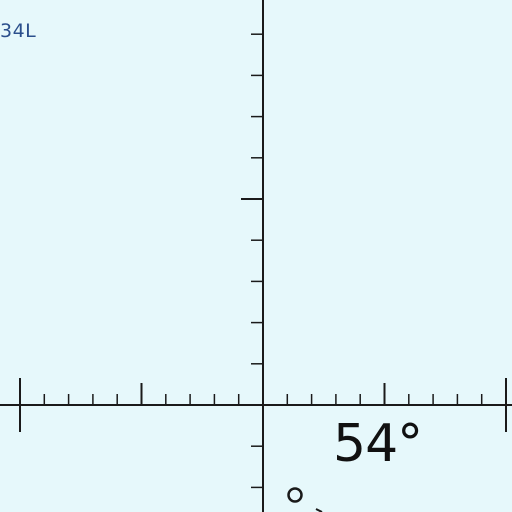  Describe the element at coordinates (18, 31) in the screenshot. I see `corner-label: 34L` at that location.